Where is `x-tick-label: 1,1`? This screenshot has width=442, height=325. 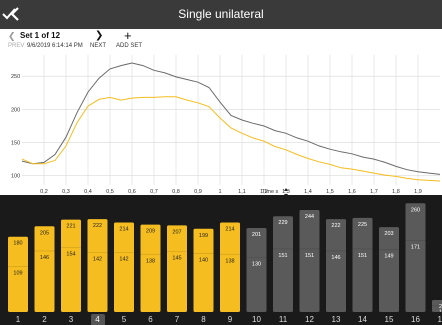
x-tick-label: 1,1 is located at coordinates (242, 192).